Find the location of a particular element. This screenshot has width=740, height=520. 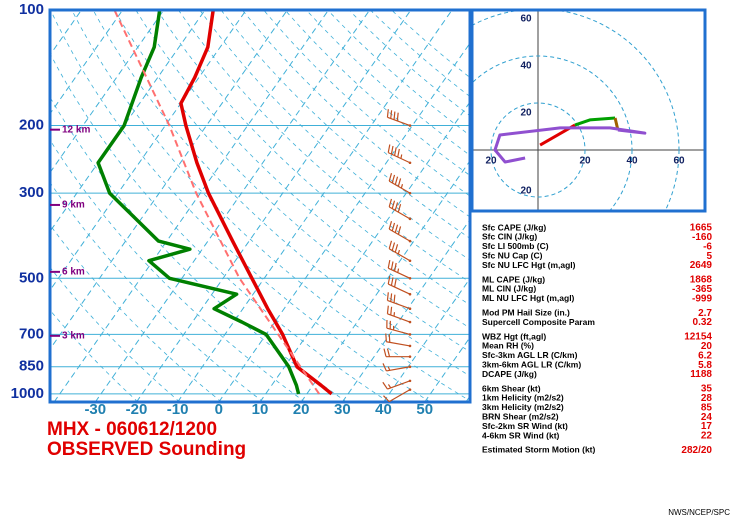

param-label: Supercell Composite Param is located at coordinates (538, 322).